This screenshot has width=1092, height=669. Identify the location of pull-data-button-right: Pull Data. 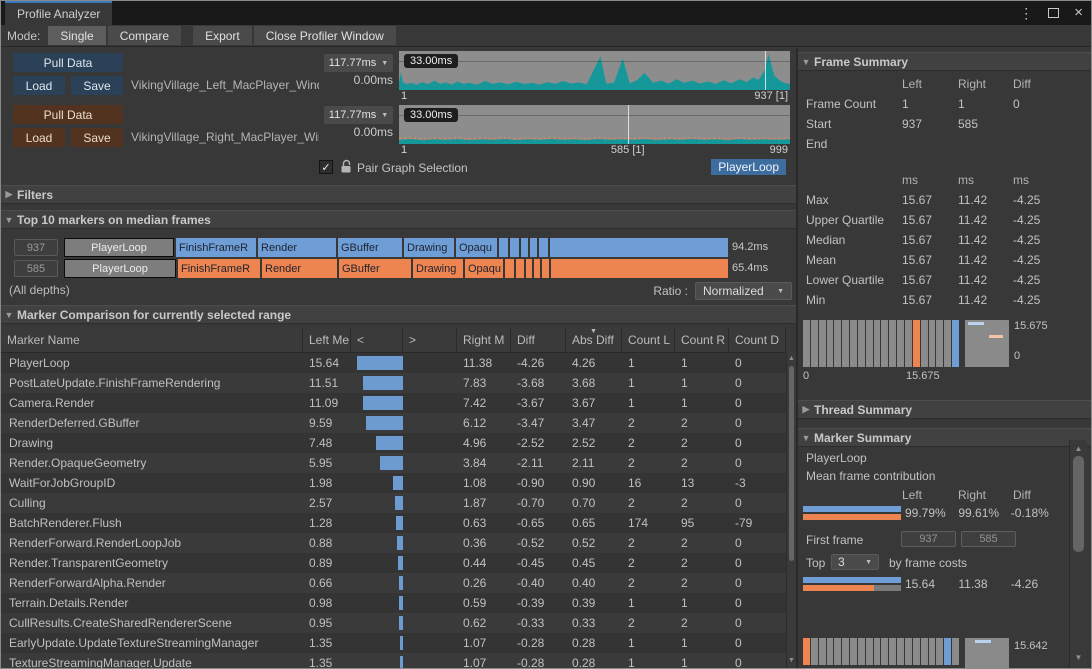
(68, 114).